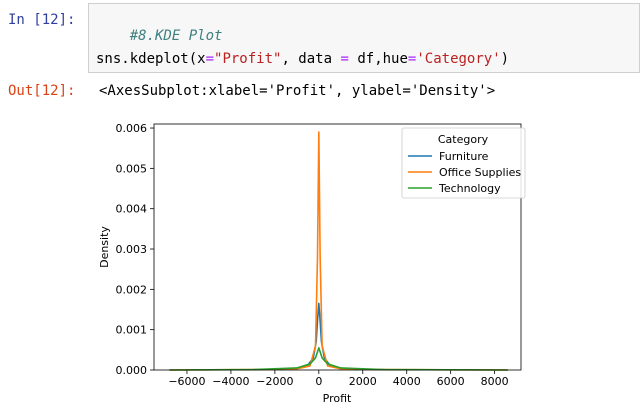  What do you see at coordinates (480, 172) in the screenshot?
I see `legend-label-office-supplies: Office Supplies` at bounding box center [480, 172].